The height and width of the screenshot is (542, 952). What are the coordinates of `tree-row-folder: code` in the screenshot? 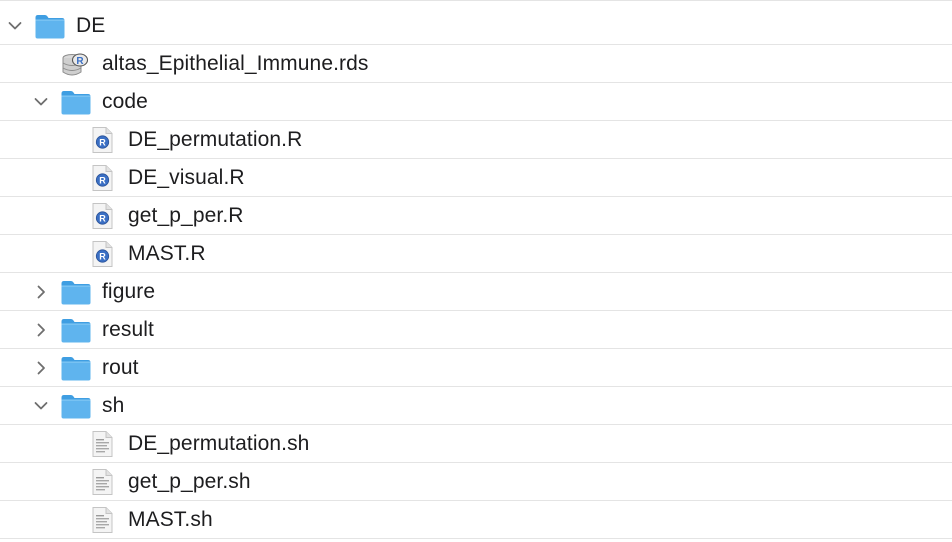 It's located at (476, 102).